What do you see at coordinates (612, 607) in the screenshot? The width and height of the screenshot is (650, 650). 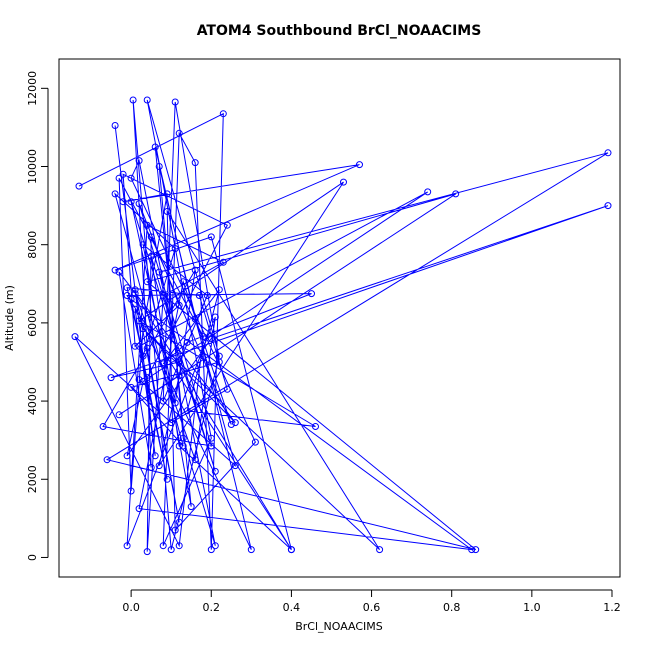 I see `x-tick-label: 1.2` at bounding box center [612, 607].